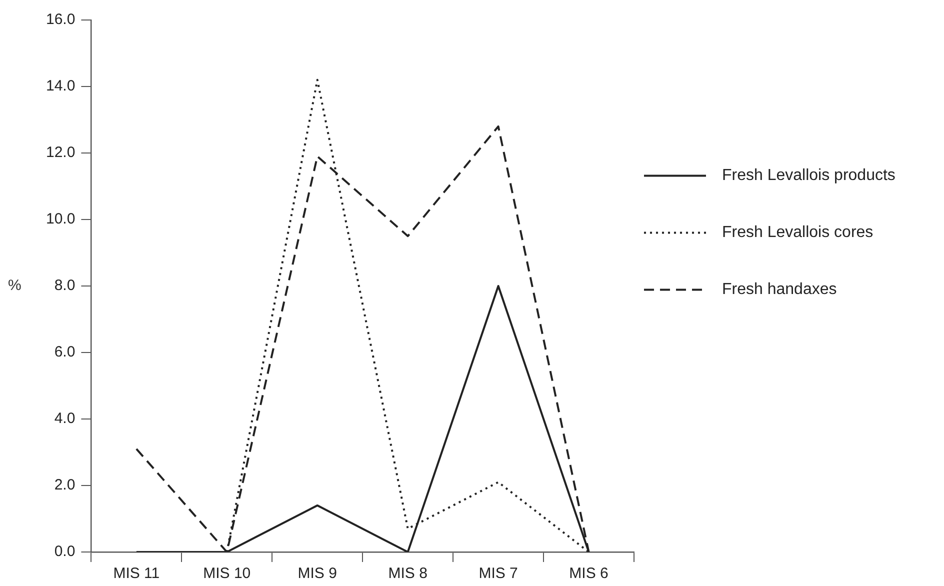  I want to click on y-tick-label: 8.0, so click(65, 285).